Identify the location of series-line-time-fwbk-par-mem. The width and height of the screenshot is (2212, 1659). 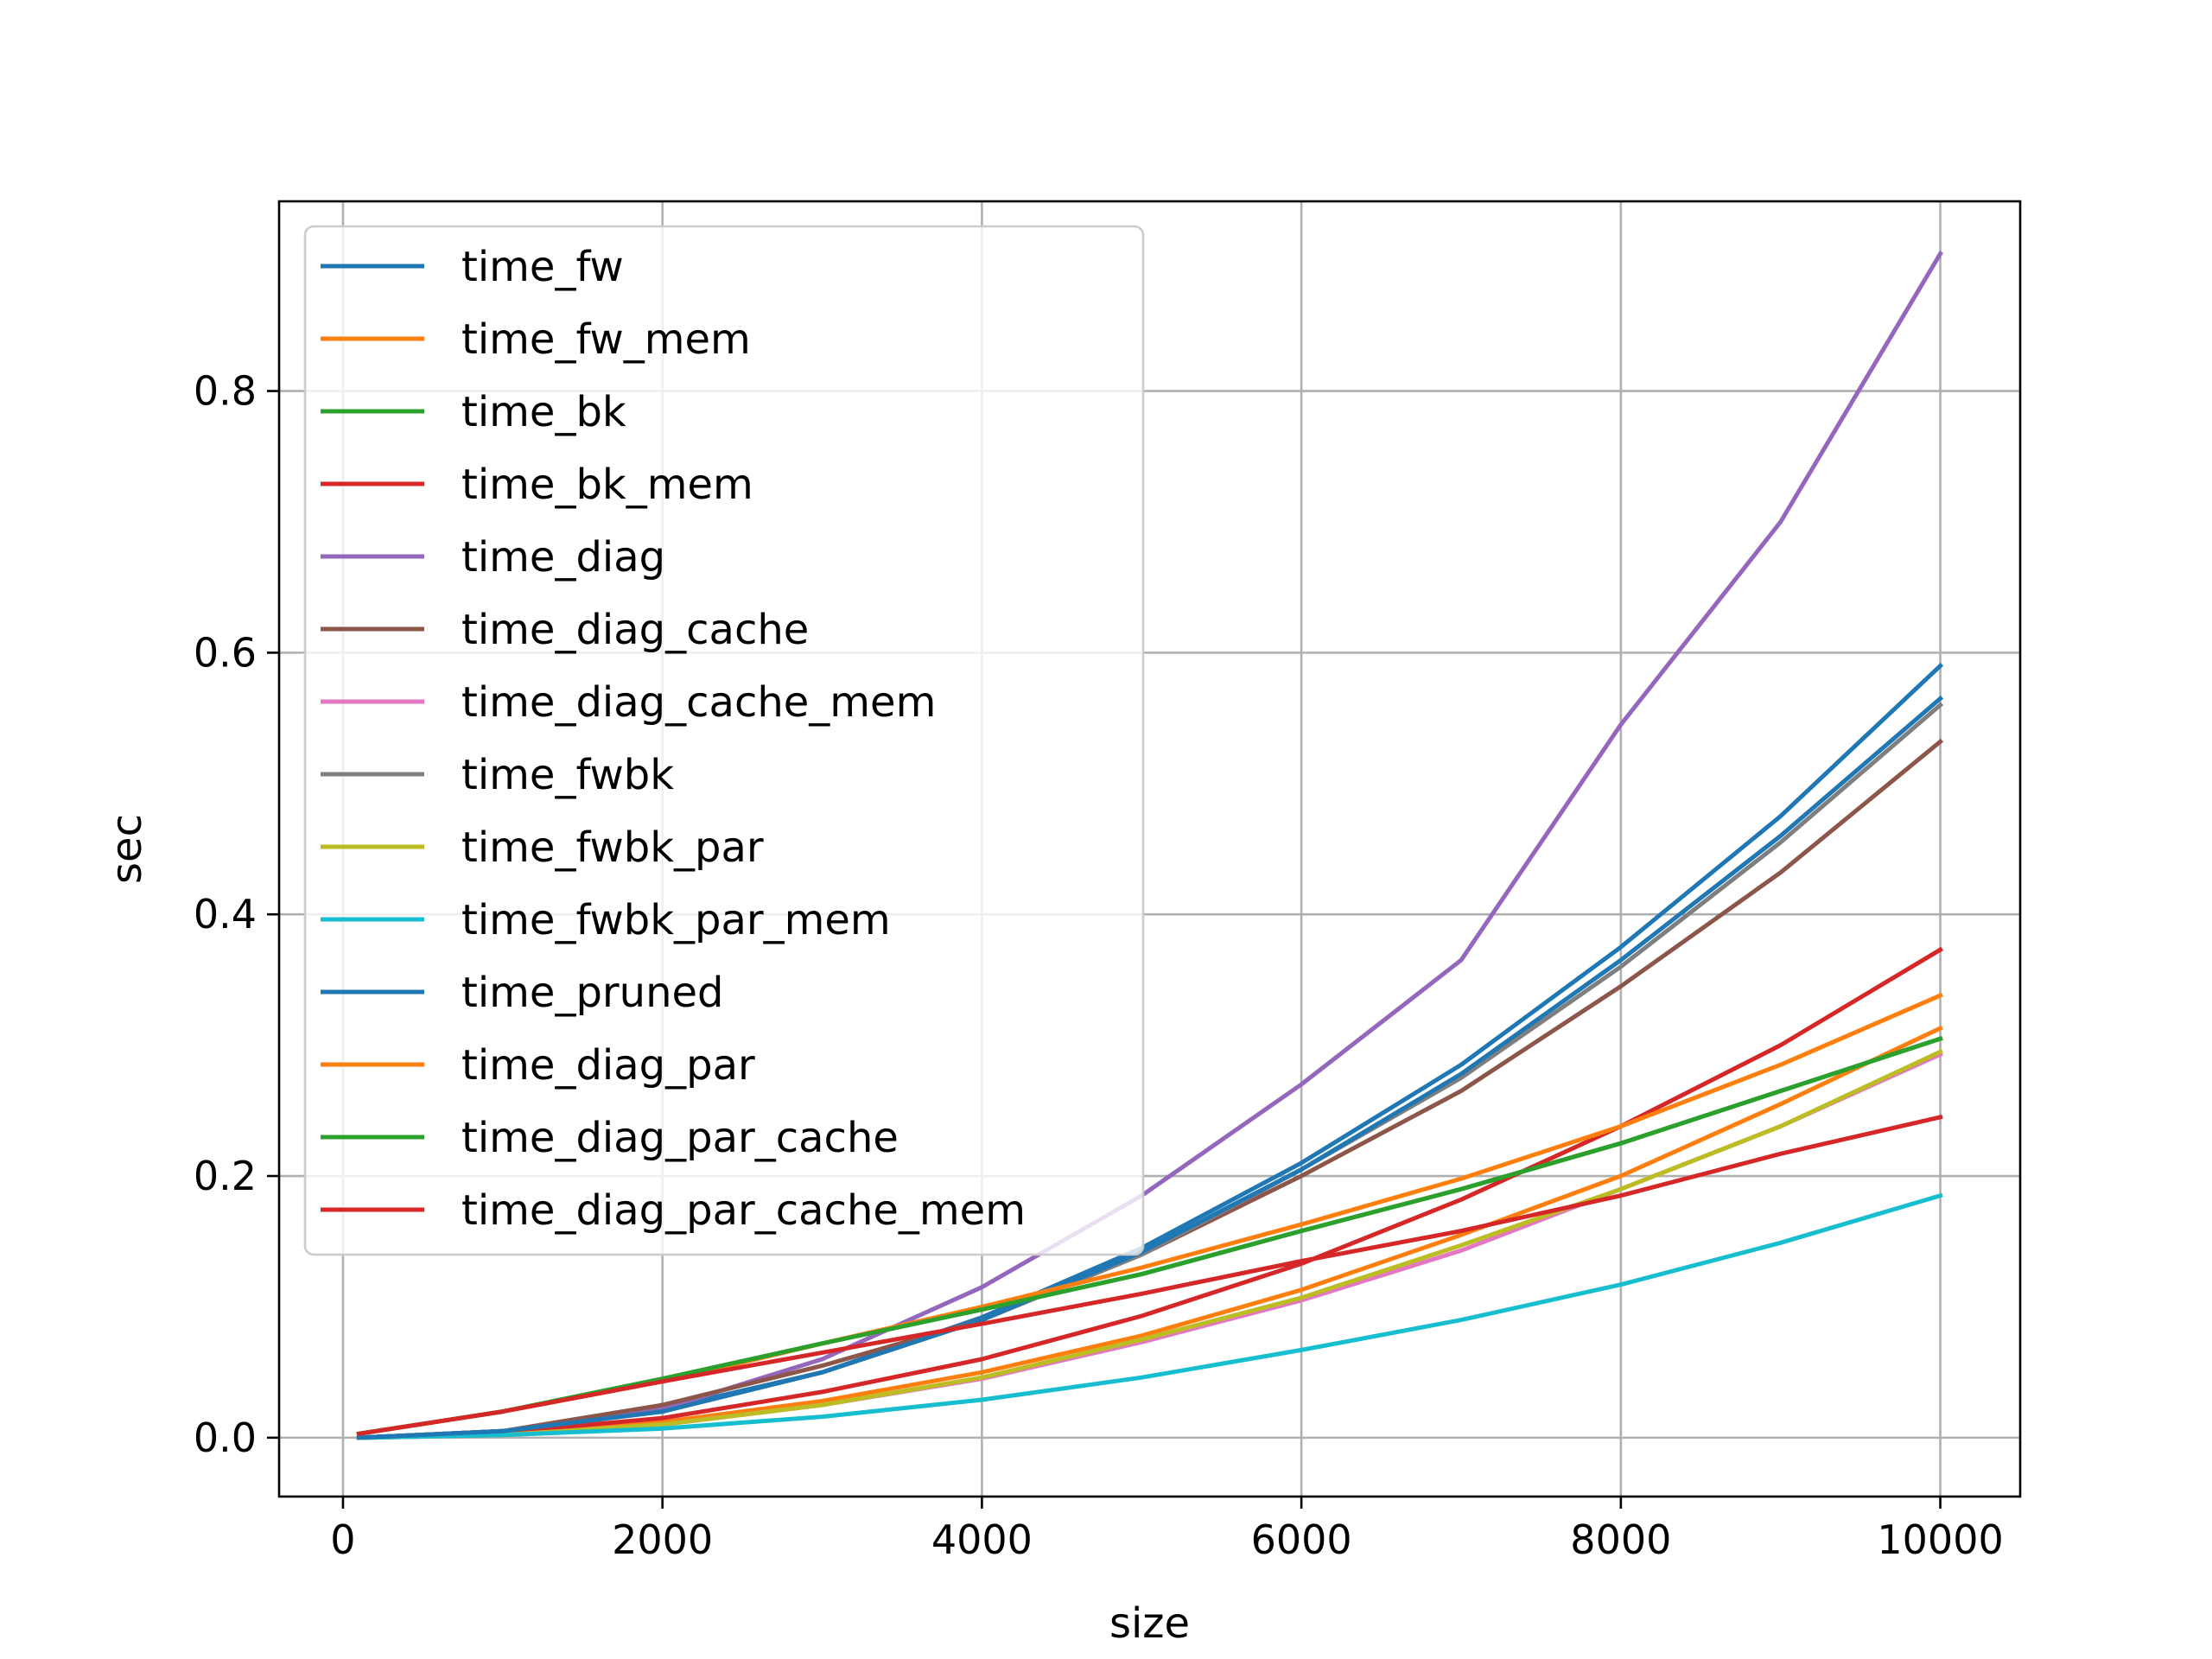
(1149, 1316).